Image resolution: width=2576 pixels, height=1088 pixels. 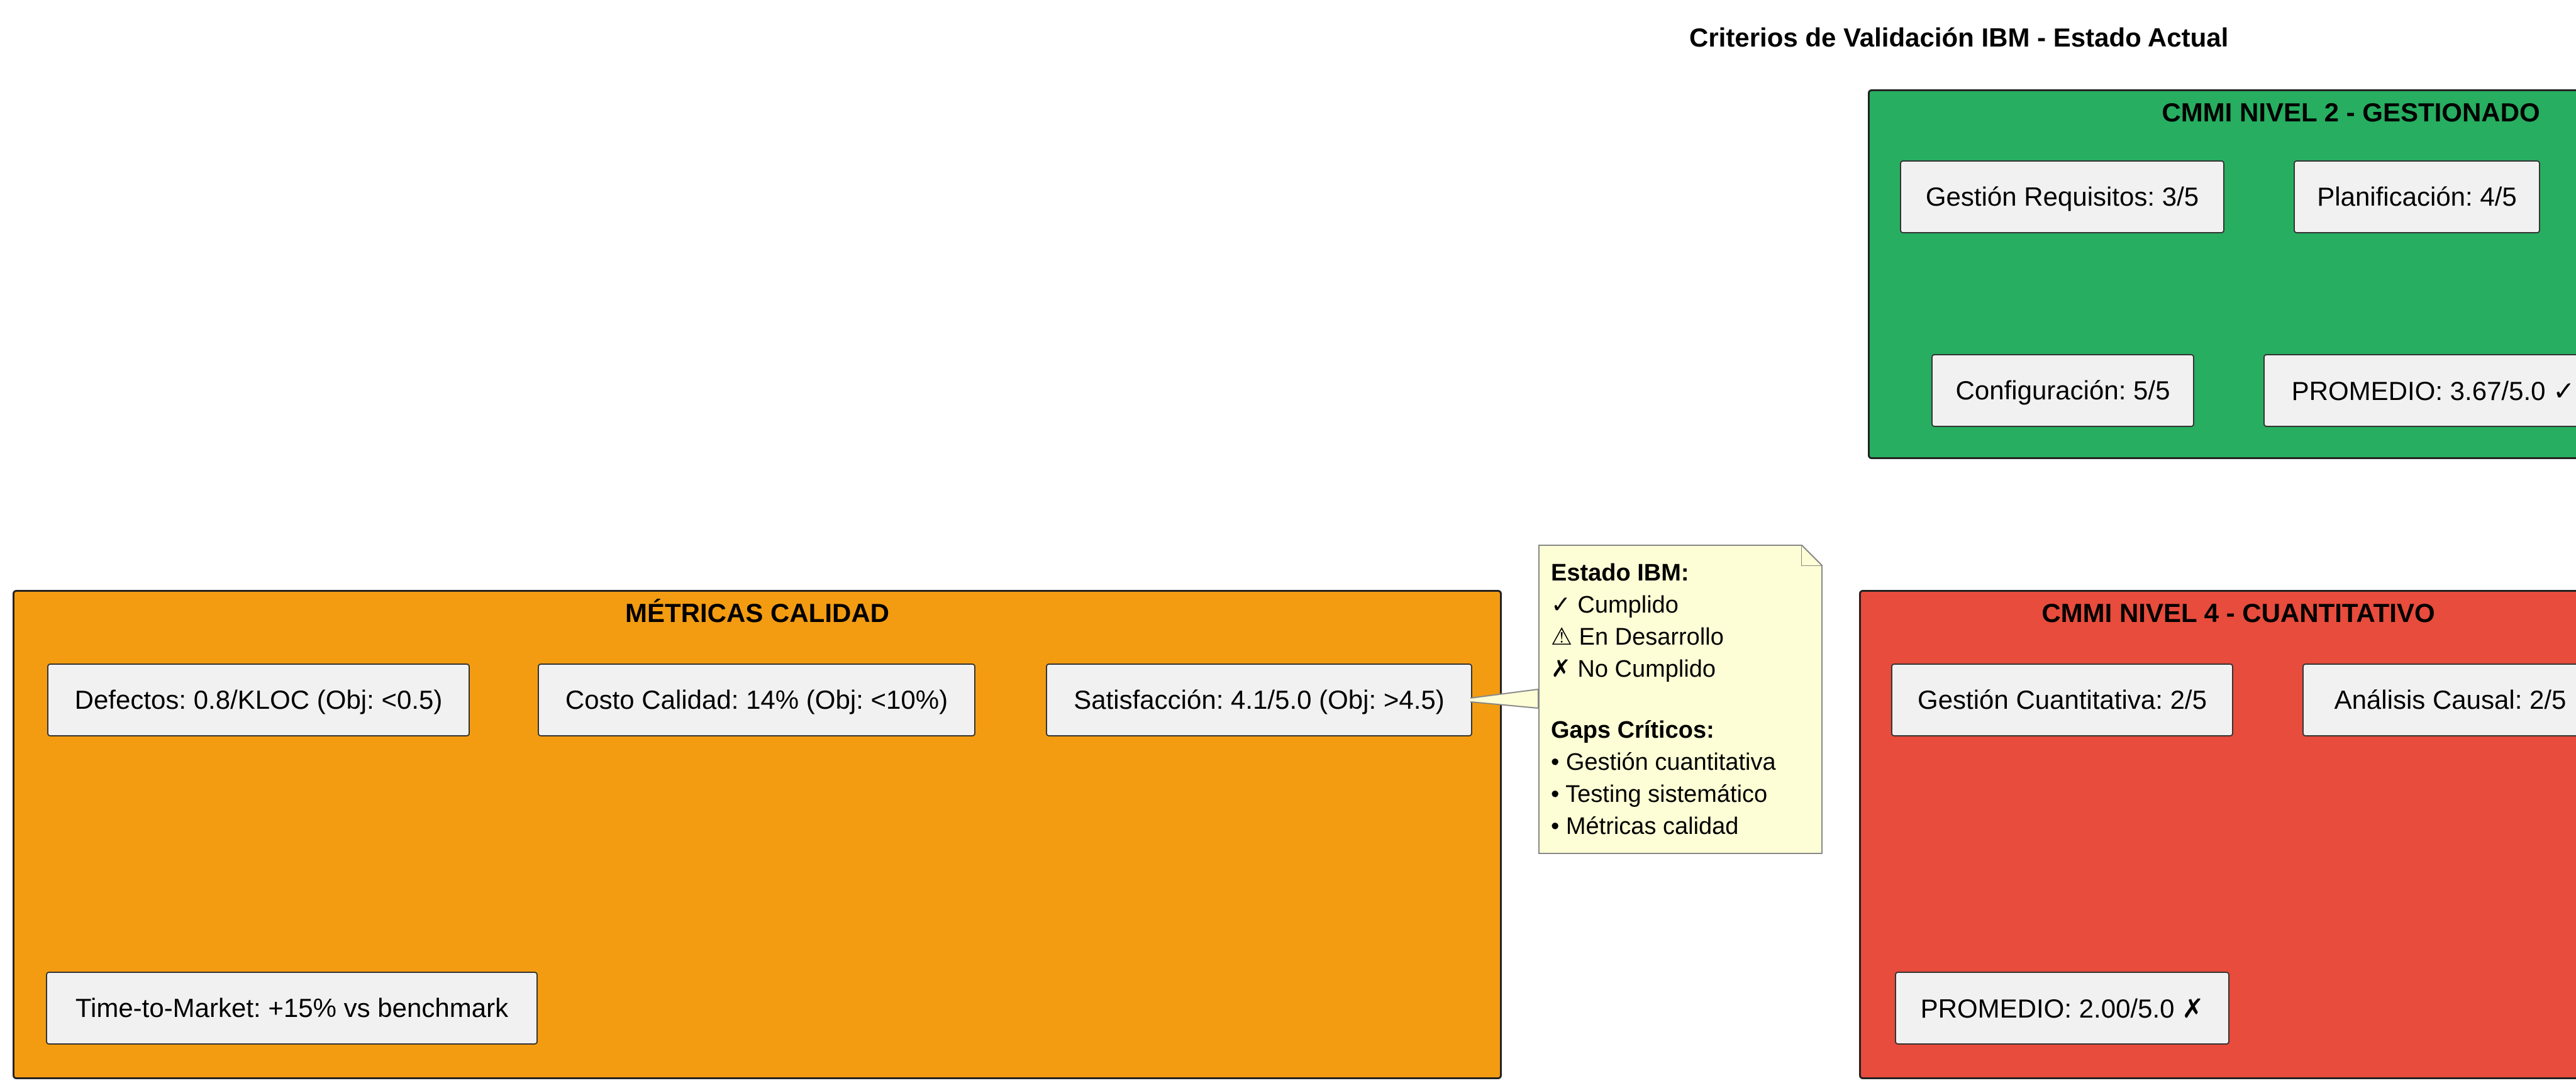 What do you see at coordinates (2062, 700) in the screenshot?
I see `node-gestion-cuantitativa: Gestión Cuantitativa: 2/5` at bounding box center [2062, 700].